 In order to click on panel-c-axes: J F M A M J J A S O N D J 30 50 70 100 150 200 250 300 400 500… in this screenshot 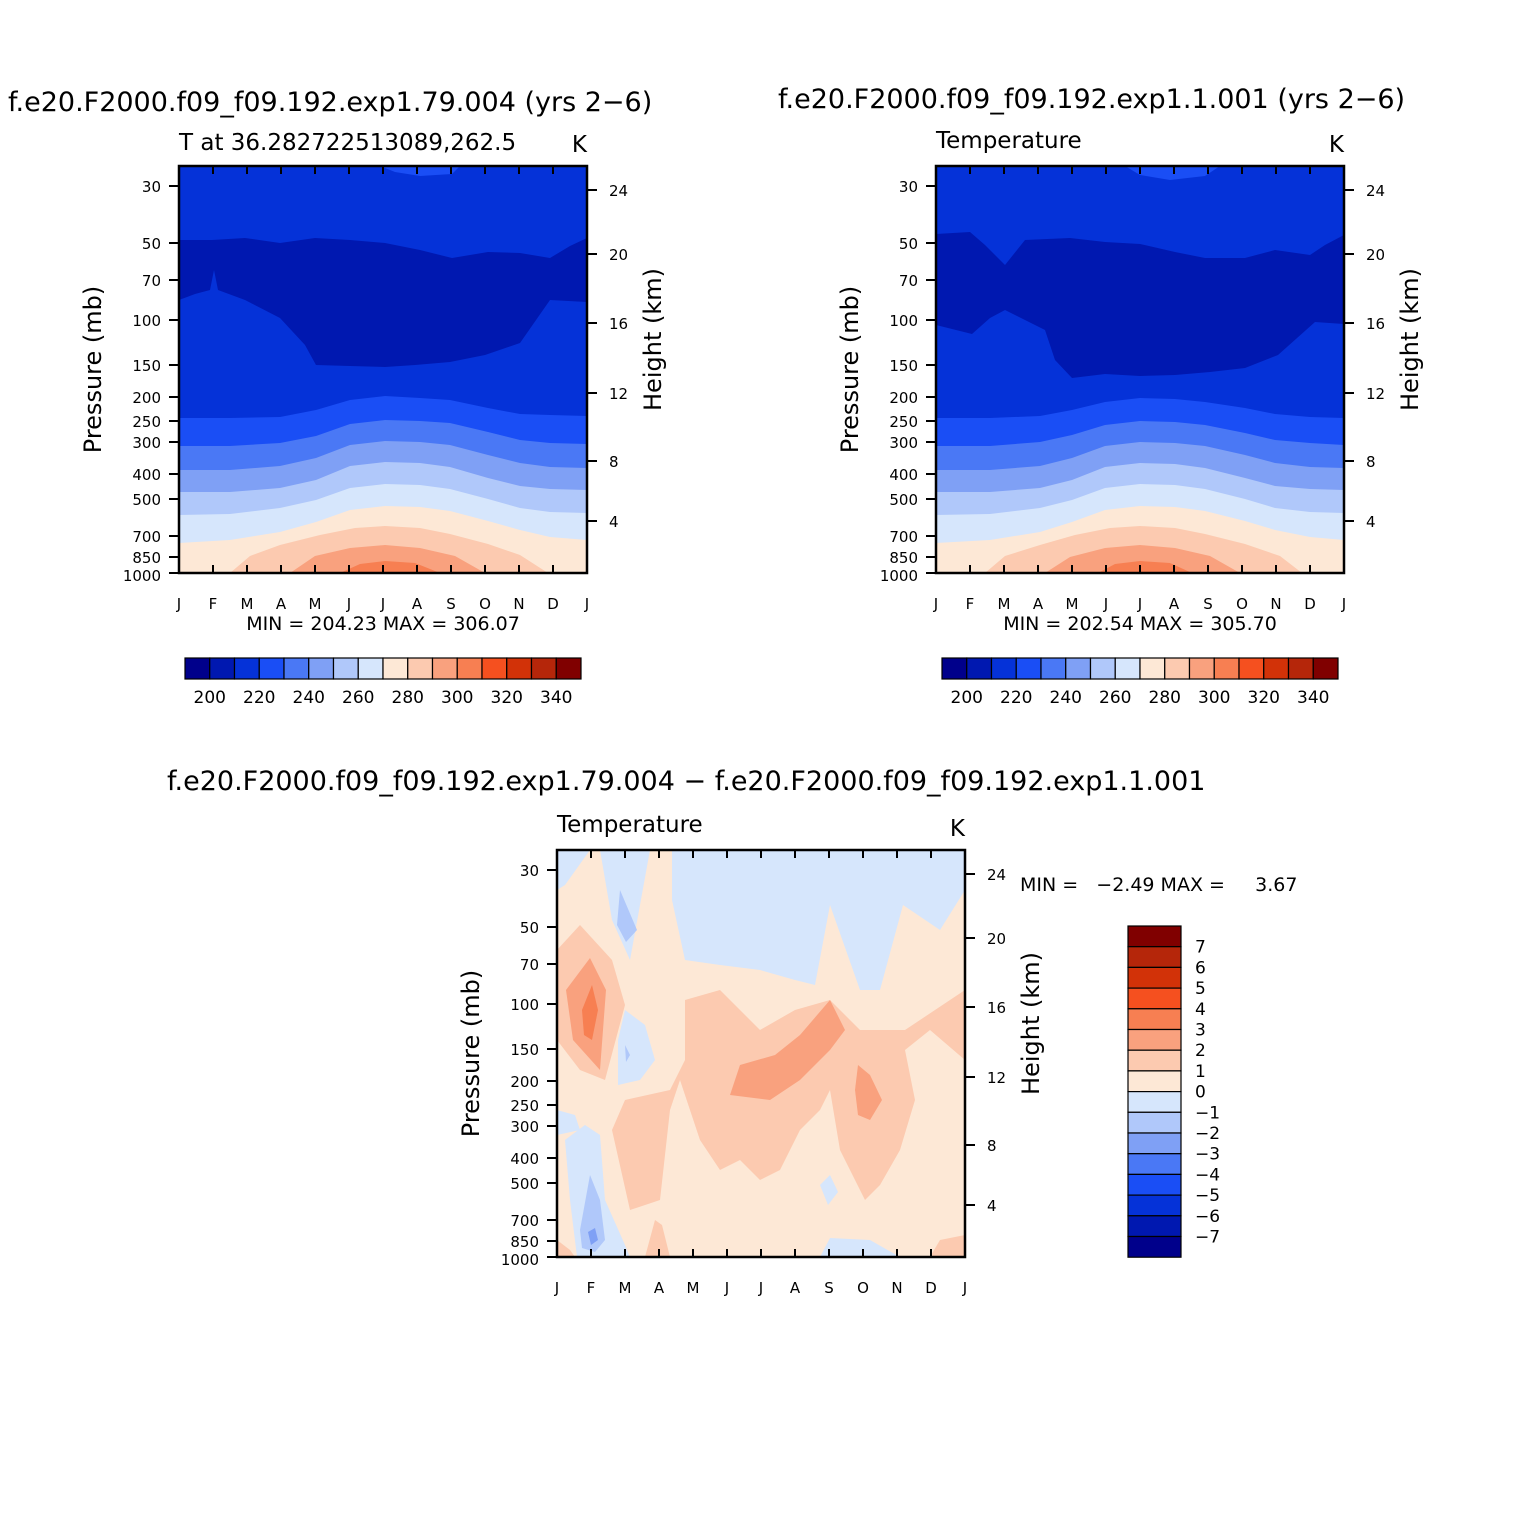, I will do `click(751, 1073)`.